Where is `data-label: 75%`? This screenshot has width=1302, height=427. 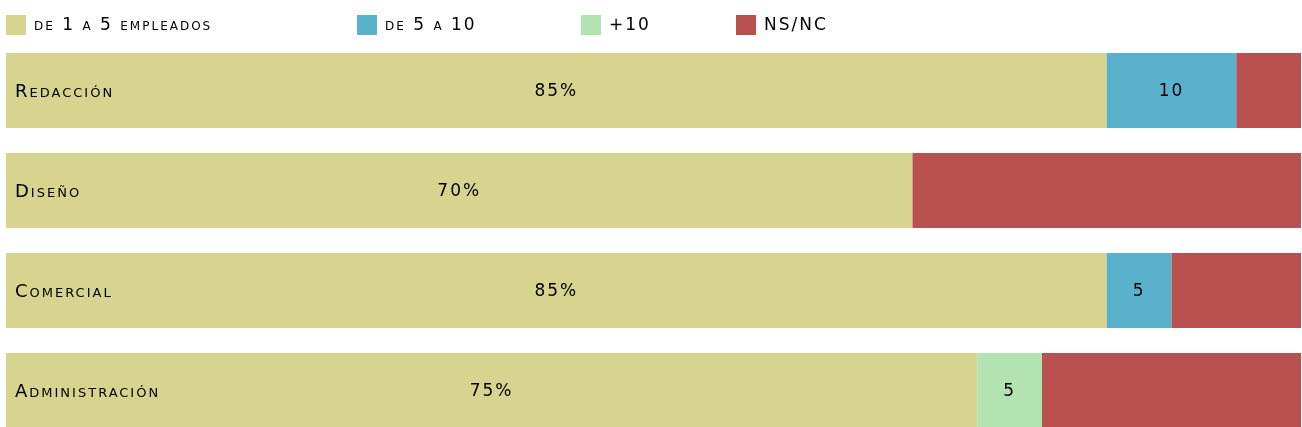 data-label: 75% is located at coordinates (491, 390).